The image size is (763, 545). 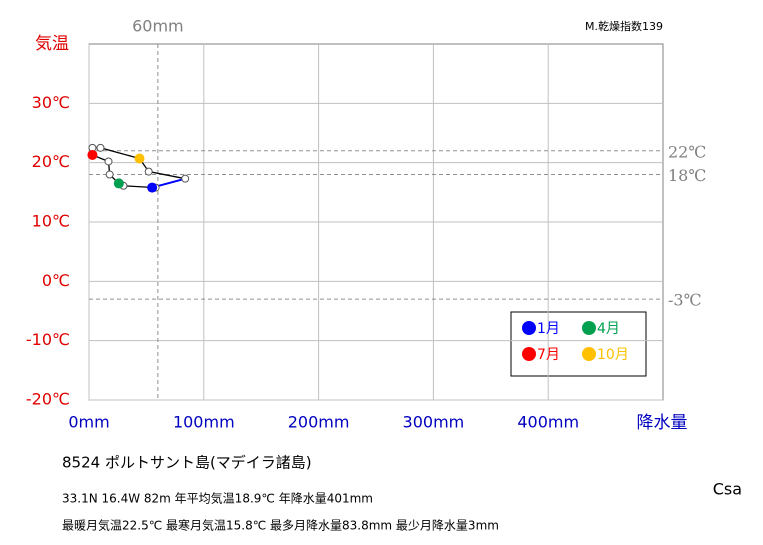 What do you see at coordinates (217, 498) in the screenshot?
I see `info: 33.1N 16.4W 82m 年平均気温18.9℃ 年降水量401mm` at bounding box center [217, 498].